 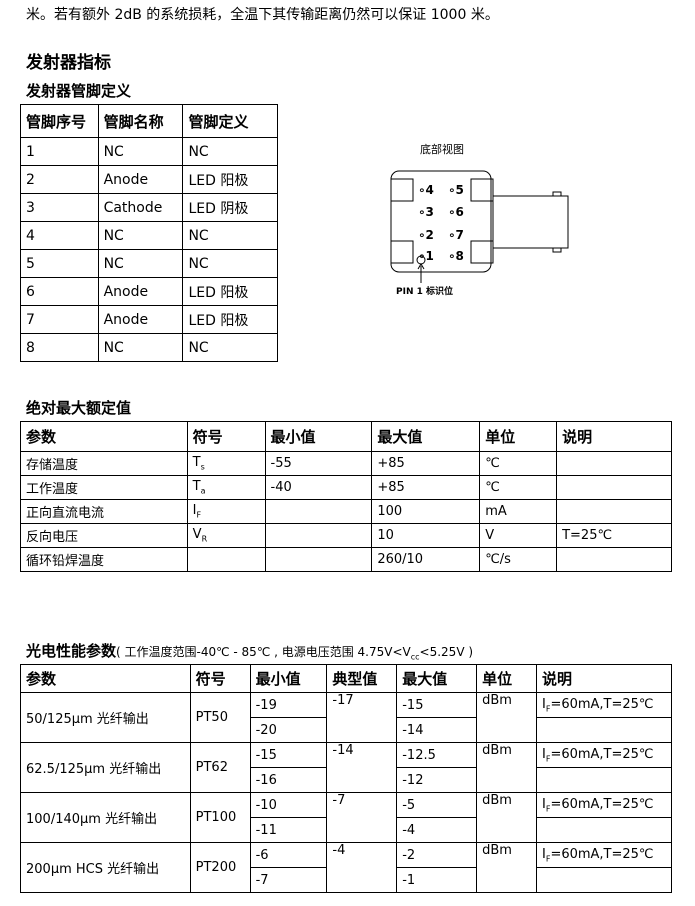 I want to click on max-cell: -5, so click(x=437, y=805).